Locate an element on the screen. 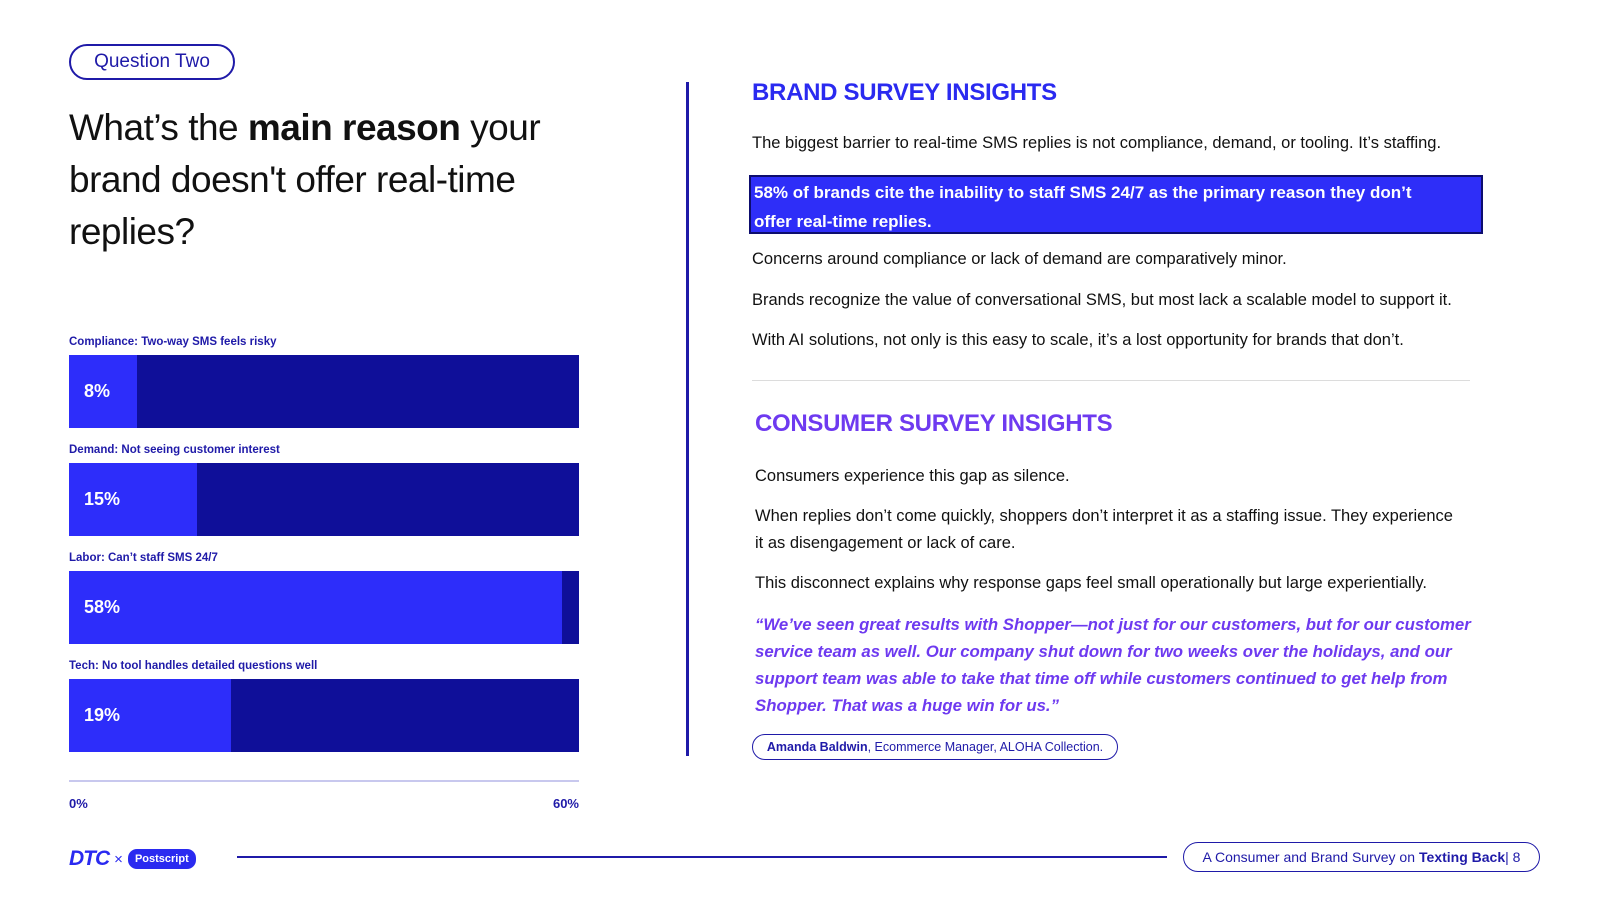 This screenshot has height=901, width=1600. bar-track: 58% is located at coordinates (324, 607).